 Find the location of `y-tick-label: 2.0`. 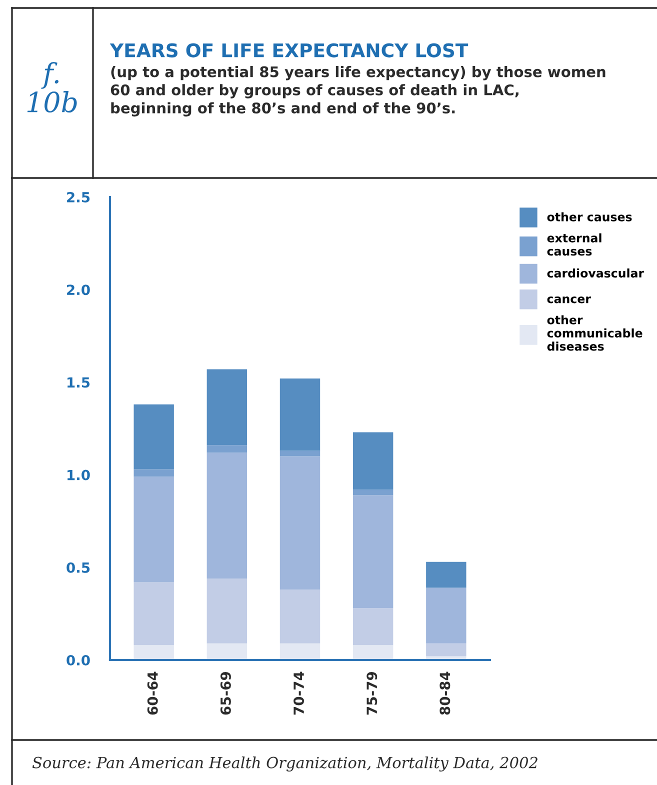

y-tick-label: 2.0 is located at coordinates (78, 290).